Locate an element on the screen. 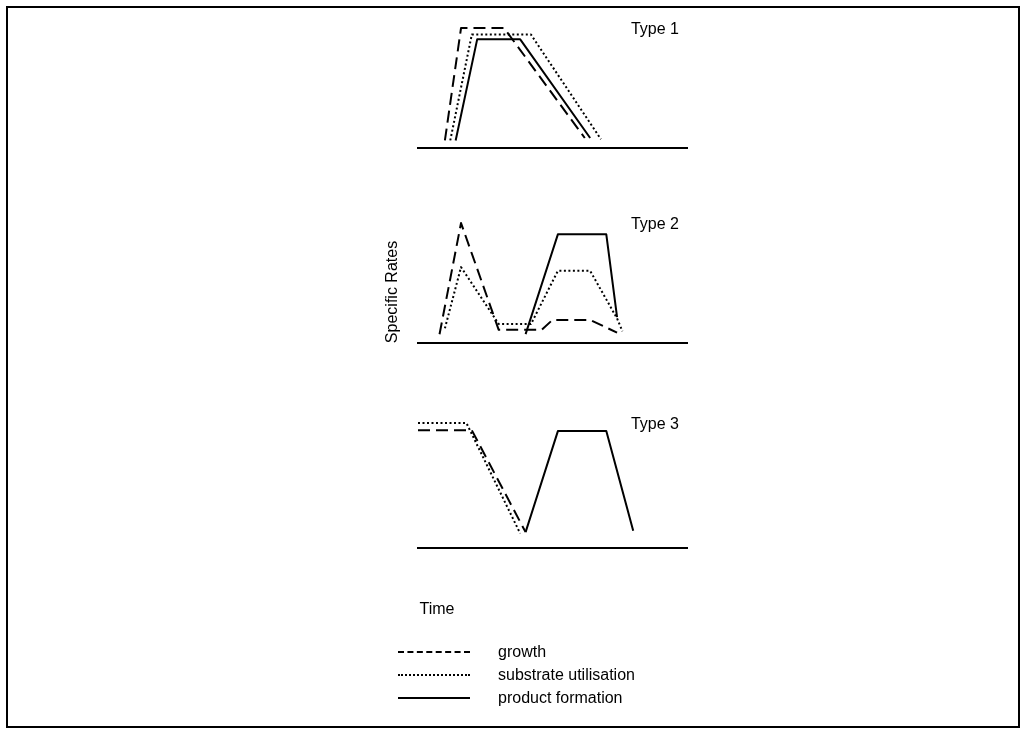 The height and width of the screenshot is (737, 1030). x-axis-title: Time is located at coordinates (437, 609).